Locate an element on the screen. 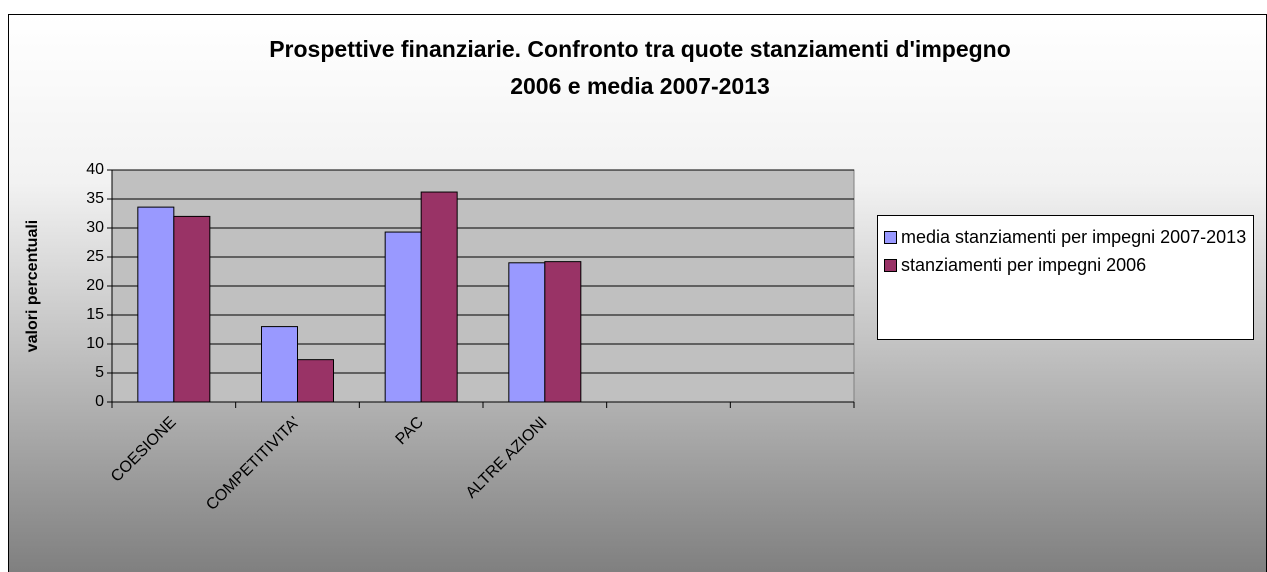 The height and width of the screenshot is (572, 1267). y-tick-label: 30 is located at coordinates (95, 227).